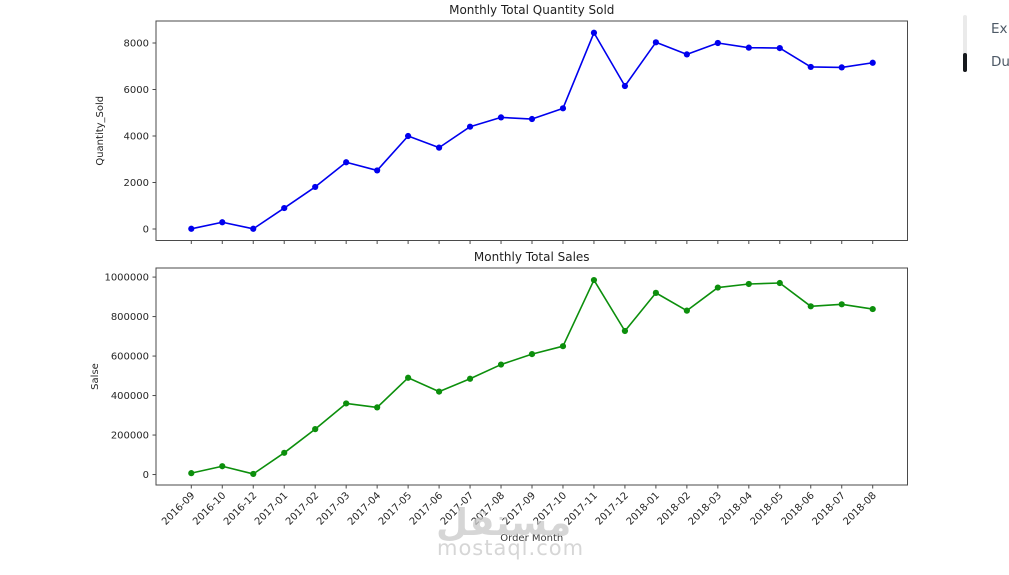 This screenshot has width=1009, height=575. Describe the element at coordinates (178, 508) in the screenshot. I see `x-tick-label: 2016-09` at that location.